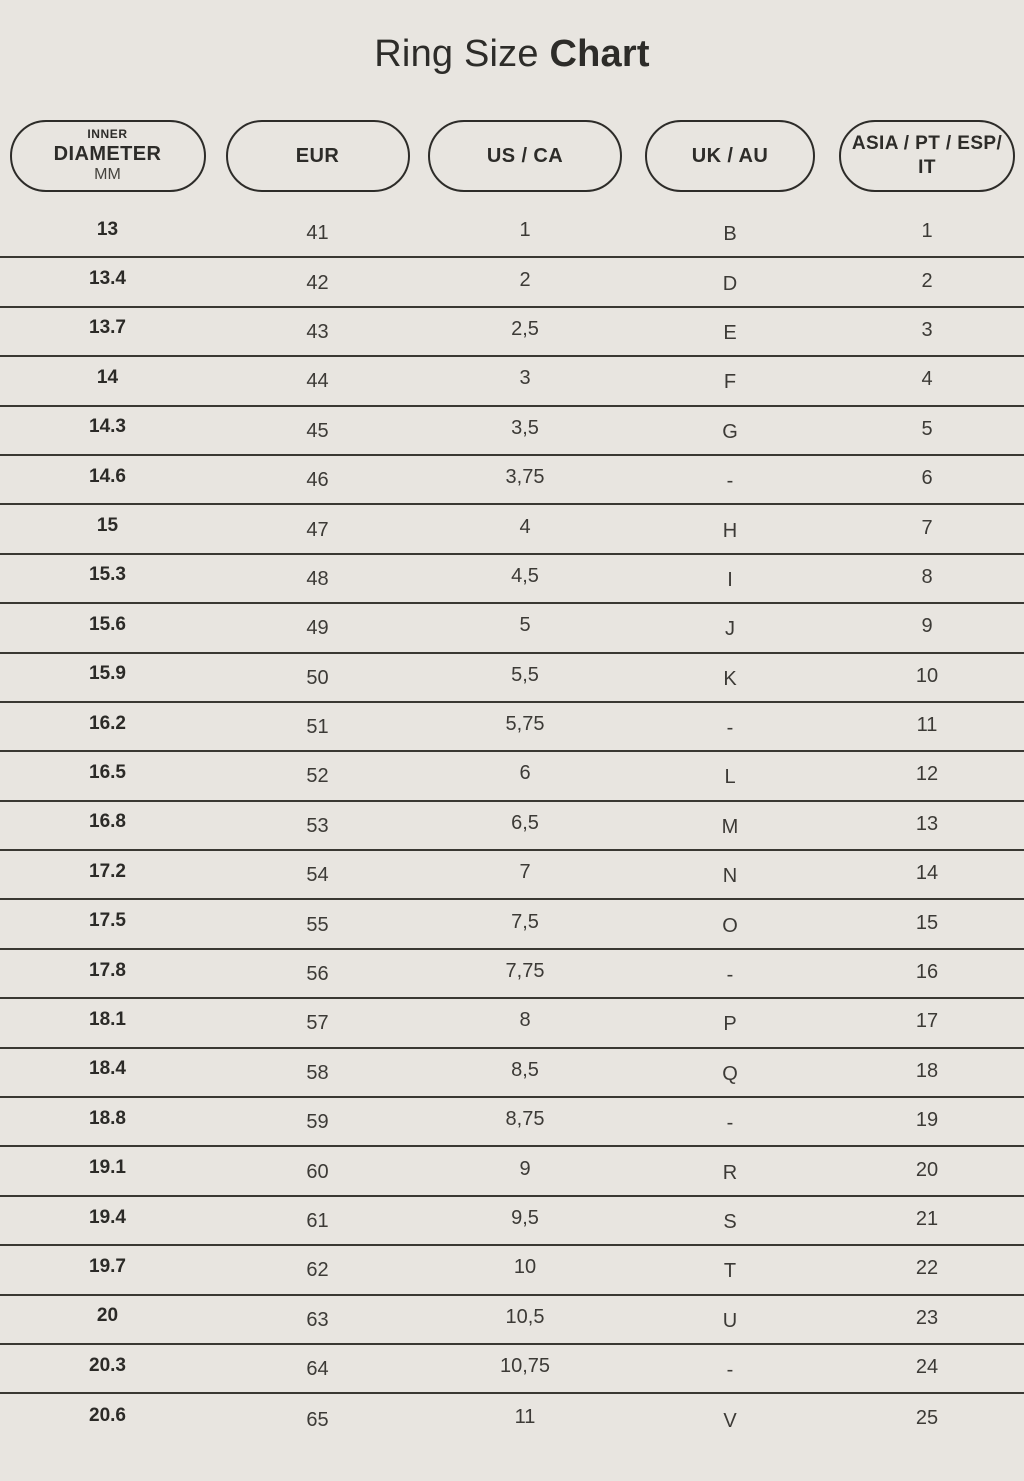 Image resolution: width=1024 pixels, height=1481 pixels. Describe the element at coordinates (730, 775) in the screenshot. I see `cell-uk-au: L` at that location.